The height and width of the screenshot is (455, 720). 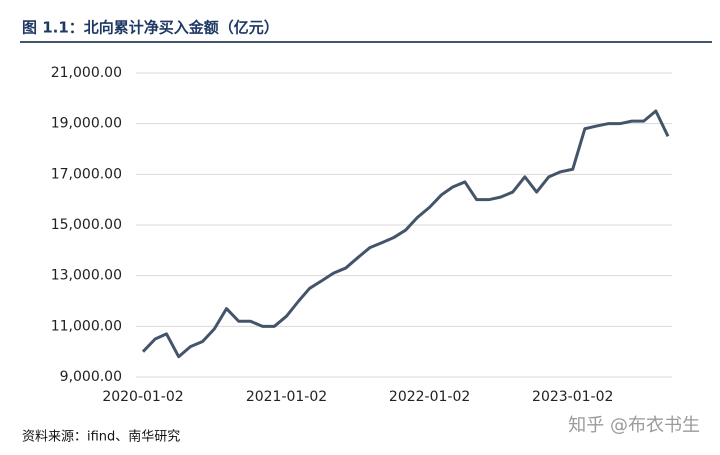 I want to click on x-tick-label: 2023-01-02, so click(x=572, y=397).